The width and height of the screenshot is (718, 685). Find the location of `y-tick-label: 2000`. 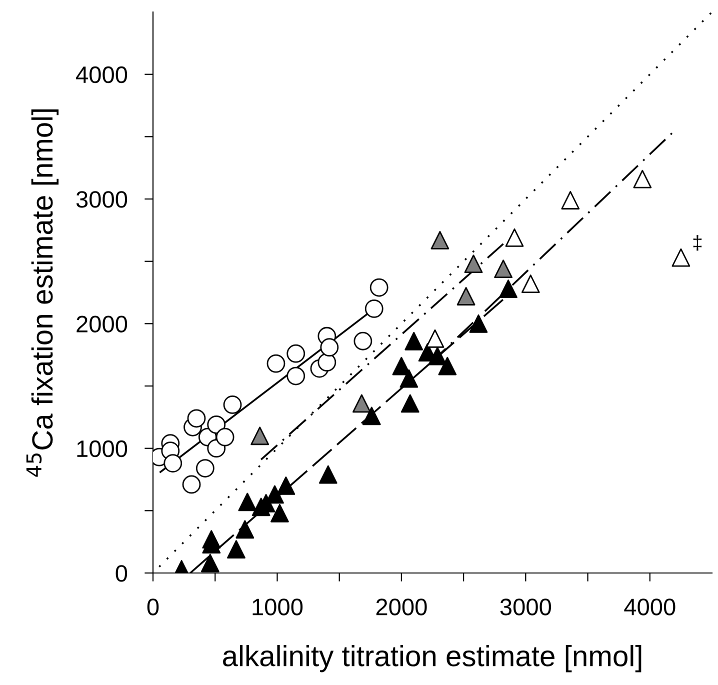

y-tick-label: 2000 is located at coordinates (102, 324).